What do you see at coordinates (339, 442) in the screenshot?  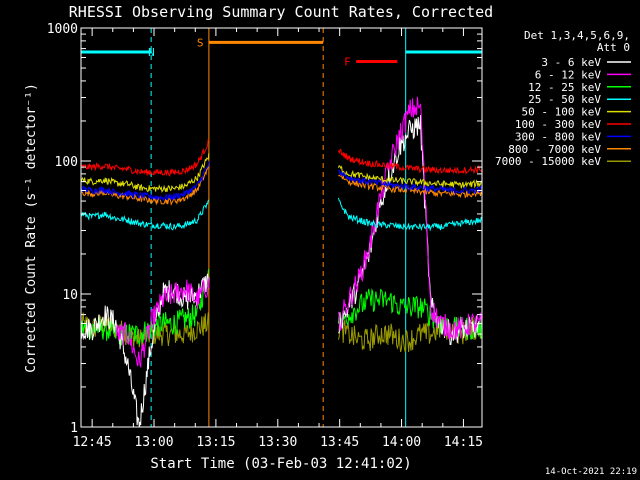 I see `x-tick-label: 13:45` at bounding box center [339, 442].